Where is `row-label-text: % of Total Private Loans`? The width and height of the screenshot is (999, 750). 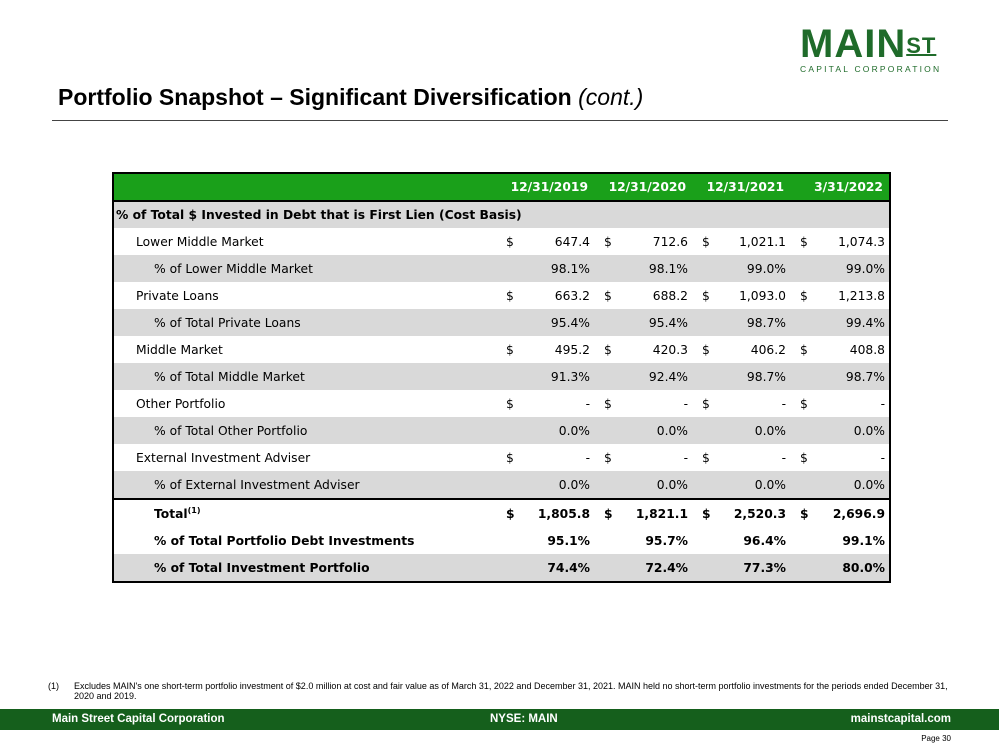
row-label-text: % of Total Private Loans is located at coordinates (227, 322).